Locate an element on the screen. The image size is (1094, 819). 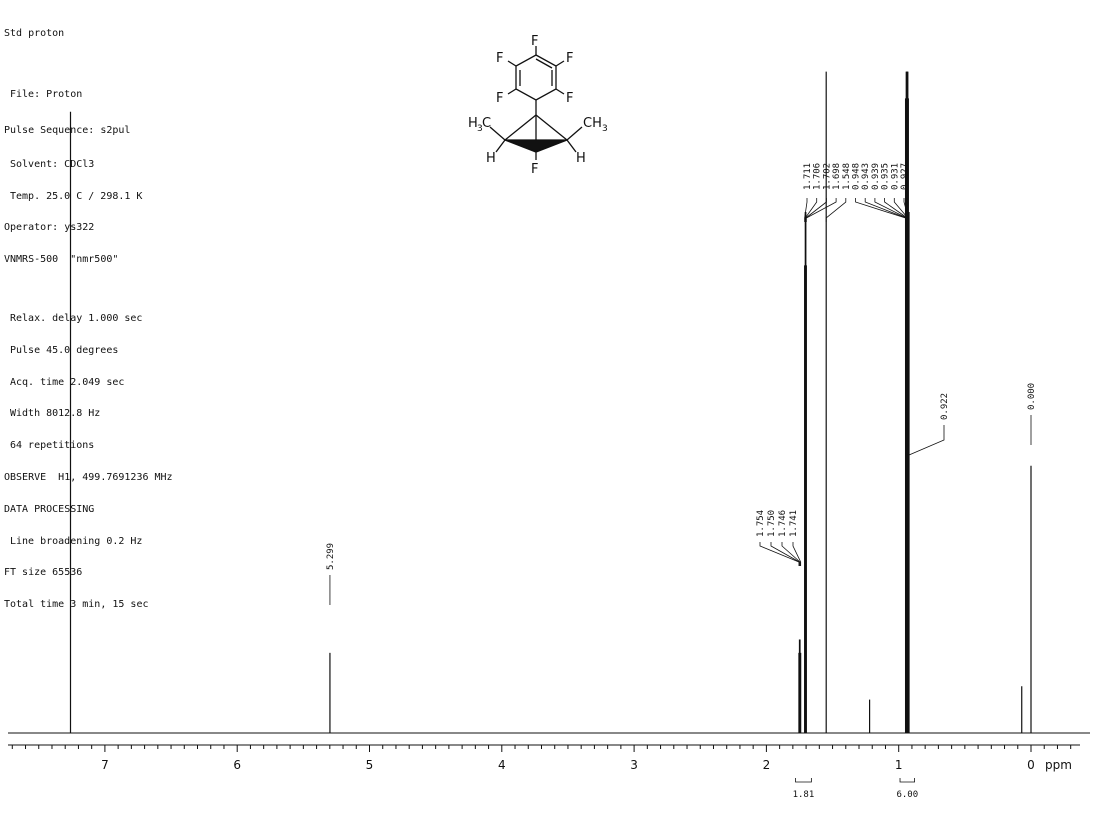
peak-label-single: 0.000 is located at coordinates (1032, 396).